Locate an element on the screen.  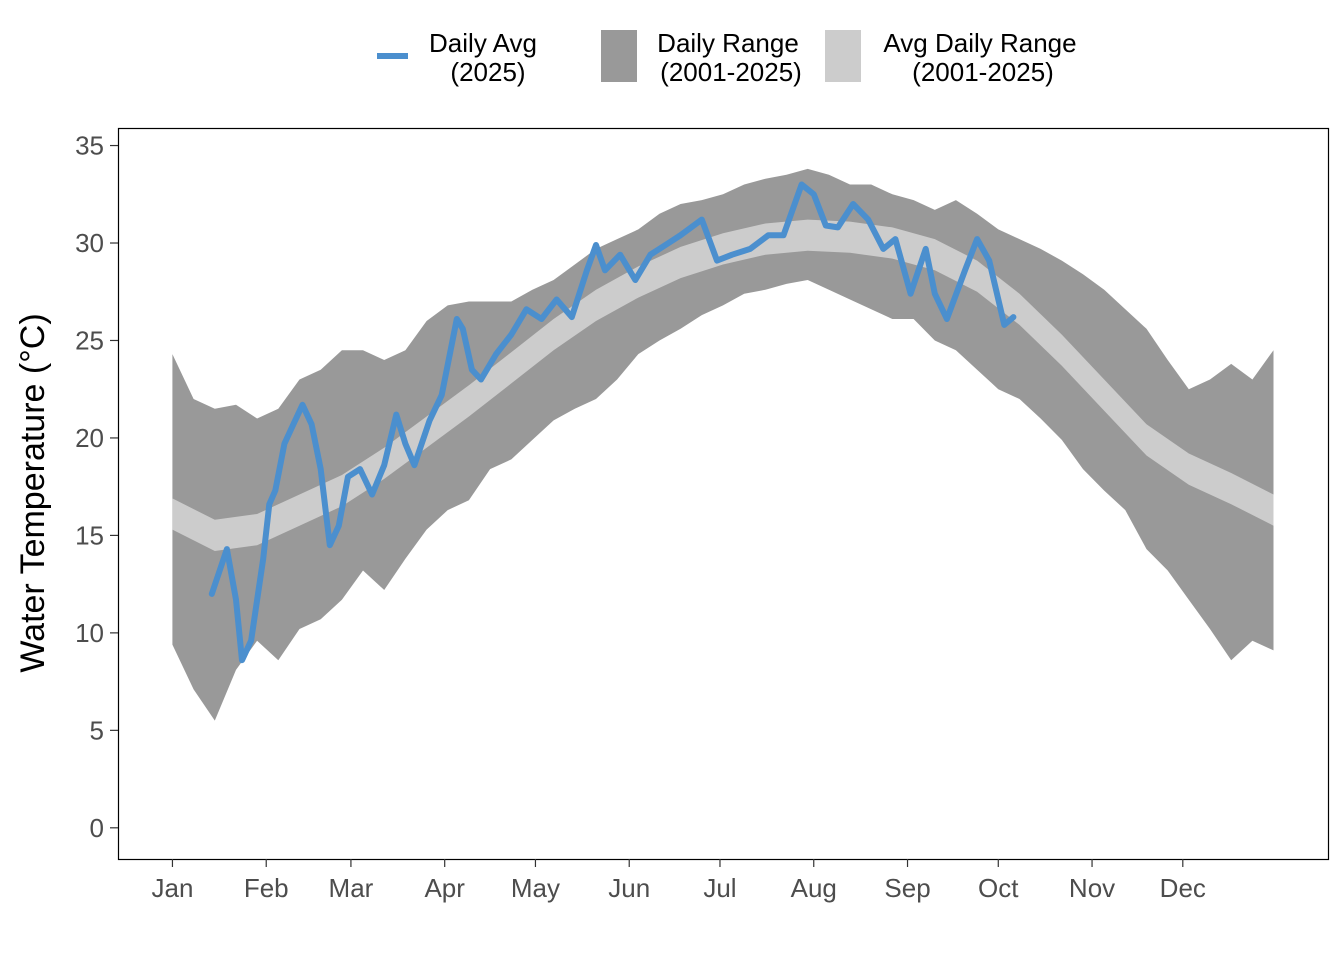
legend-label: Daily Avg is located at coordinates (483, 43).